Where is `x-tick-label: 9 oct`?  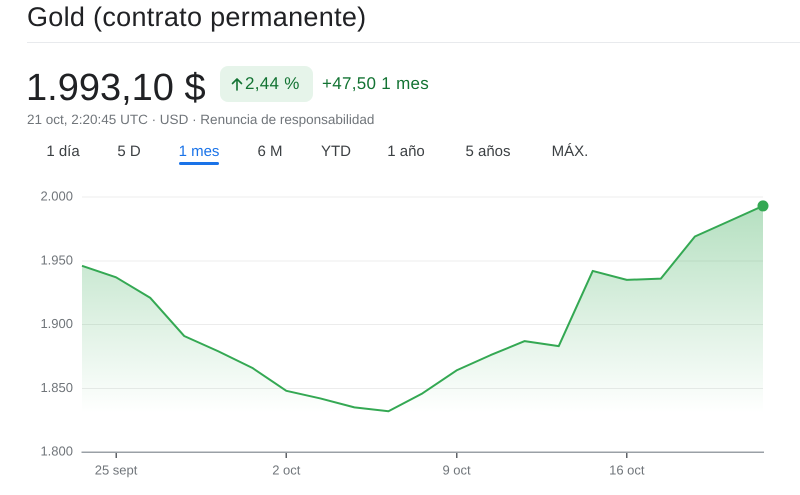
x-tick-label: 9 oct is located at coordinates (457, 470).